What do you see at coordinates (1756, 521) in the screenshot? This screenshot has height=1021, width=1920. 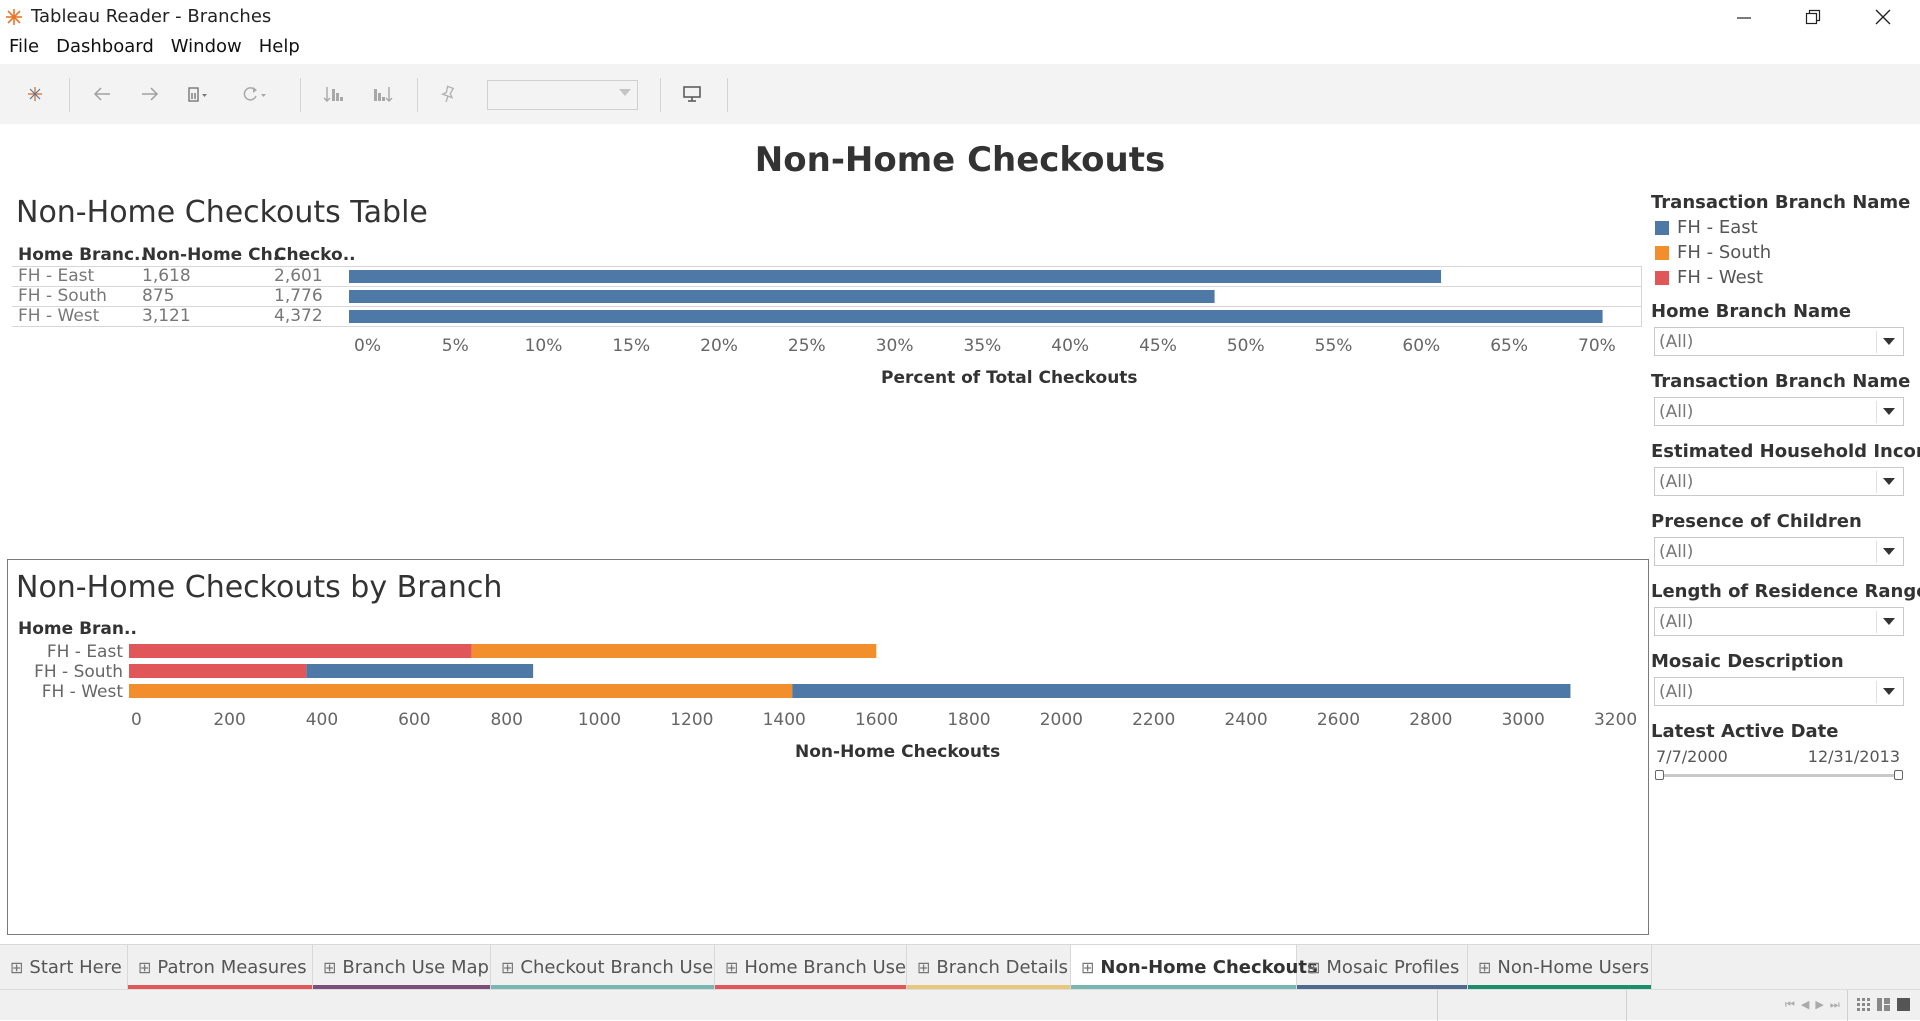 I see `filter-title-presence-children: Presence of Children` at bounding box center [1756, 521].